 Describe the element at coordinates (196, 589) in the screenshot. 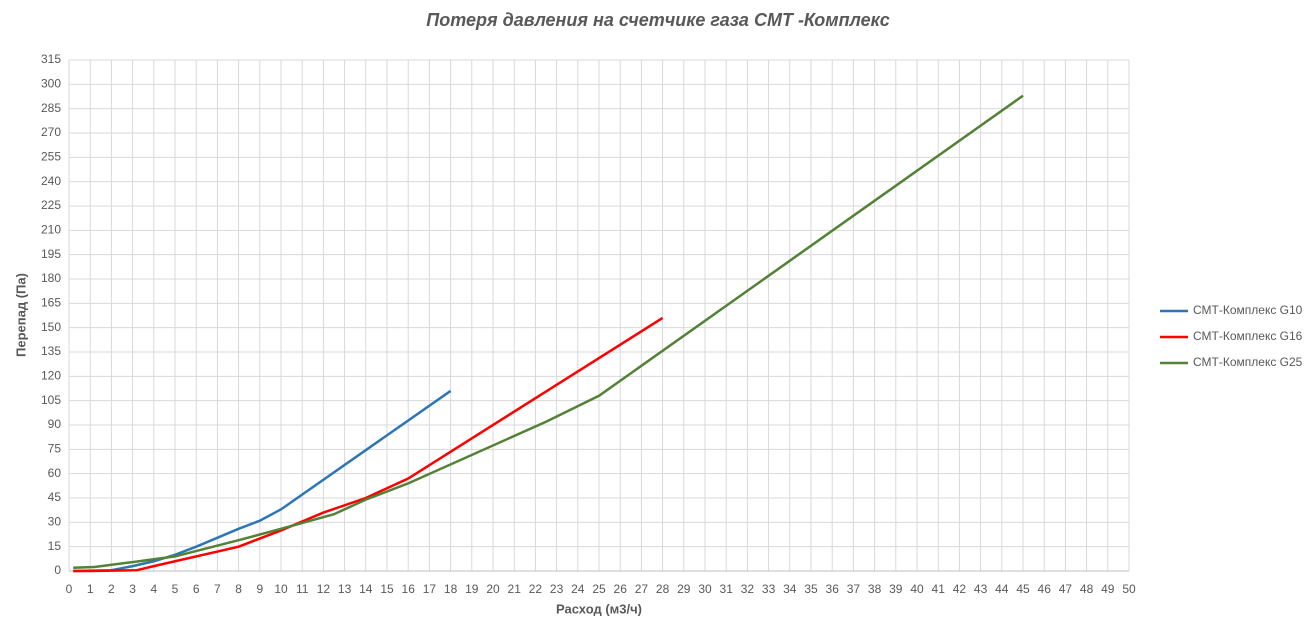

I see `x-tick-label: 6` at that location.